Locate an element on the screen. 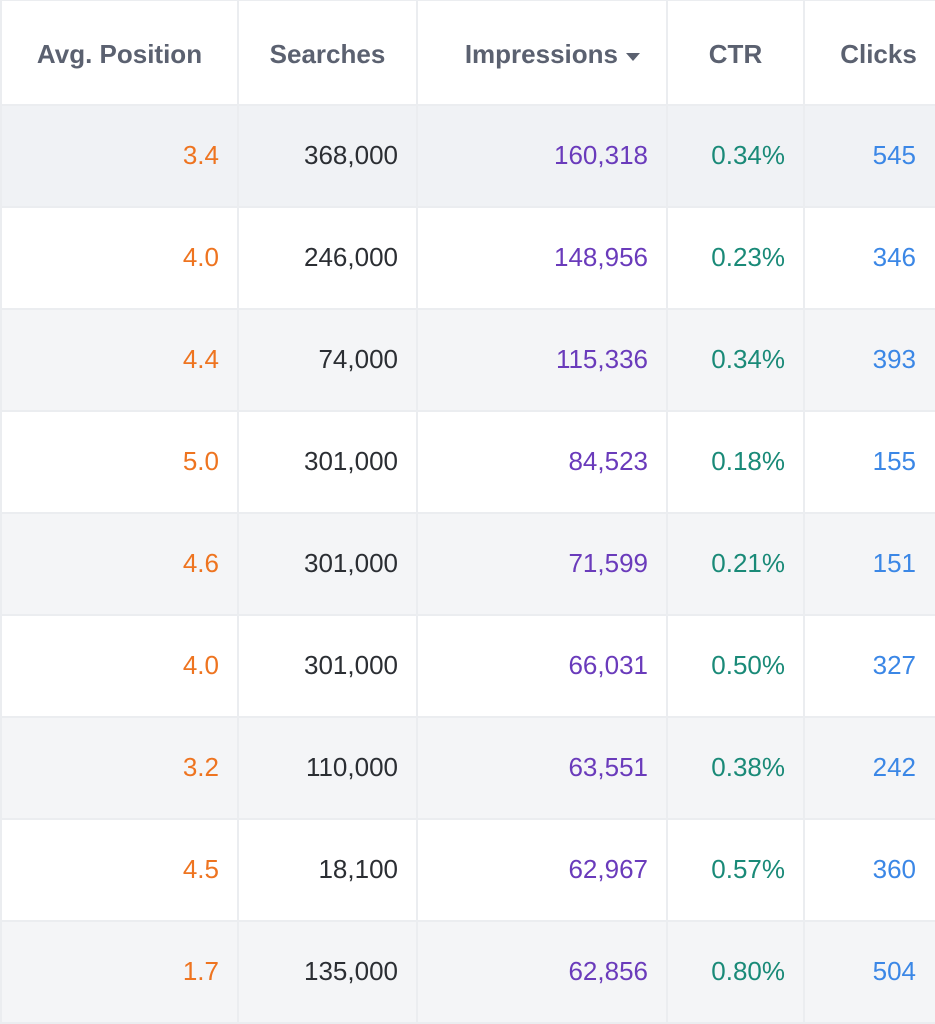  cell-impressions: 63,551 is located at coordinates (542, 768).